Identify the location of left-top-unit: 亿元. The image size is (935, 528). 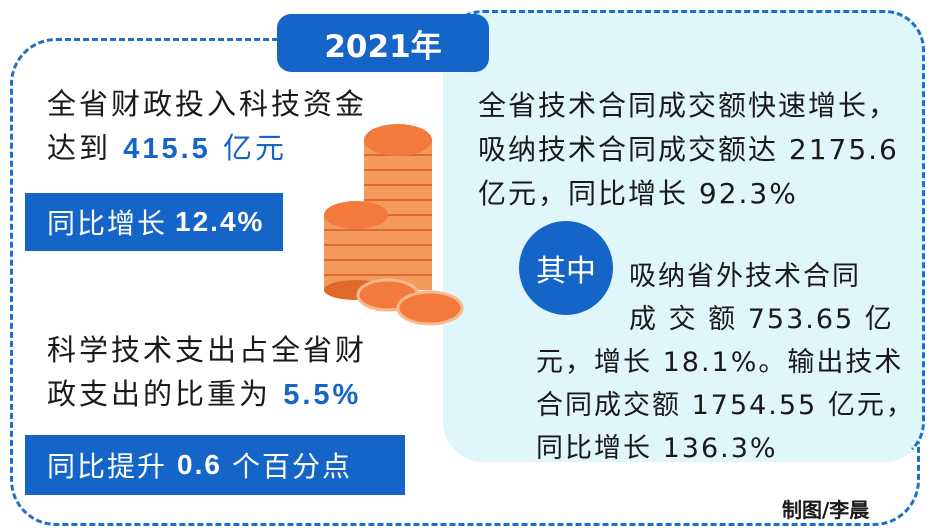
(255, 148).